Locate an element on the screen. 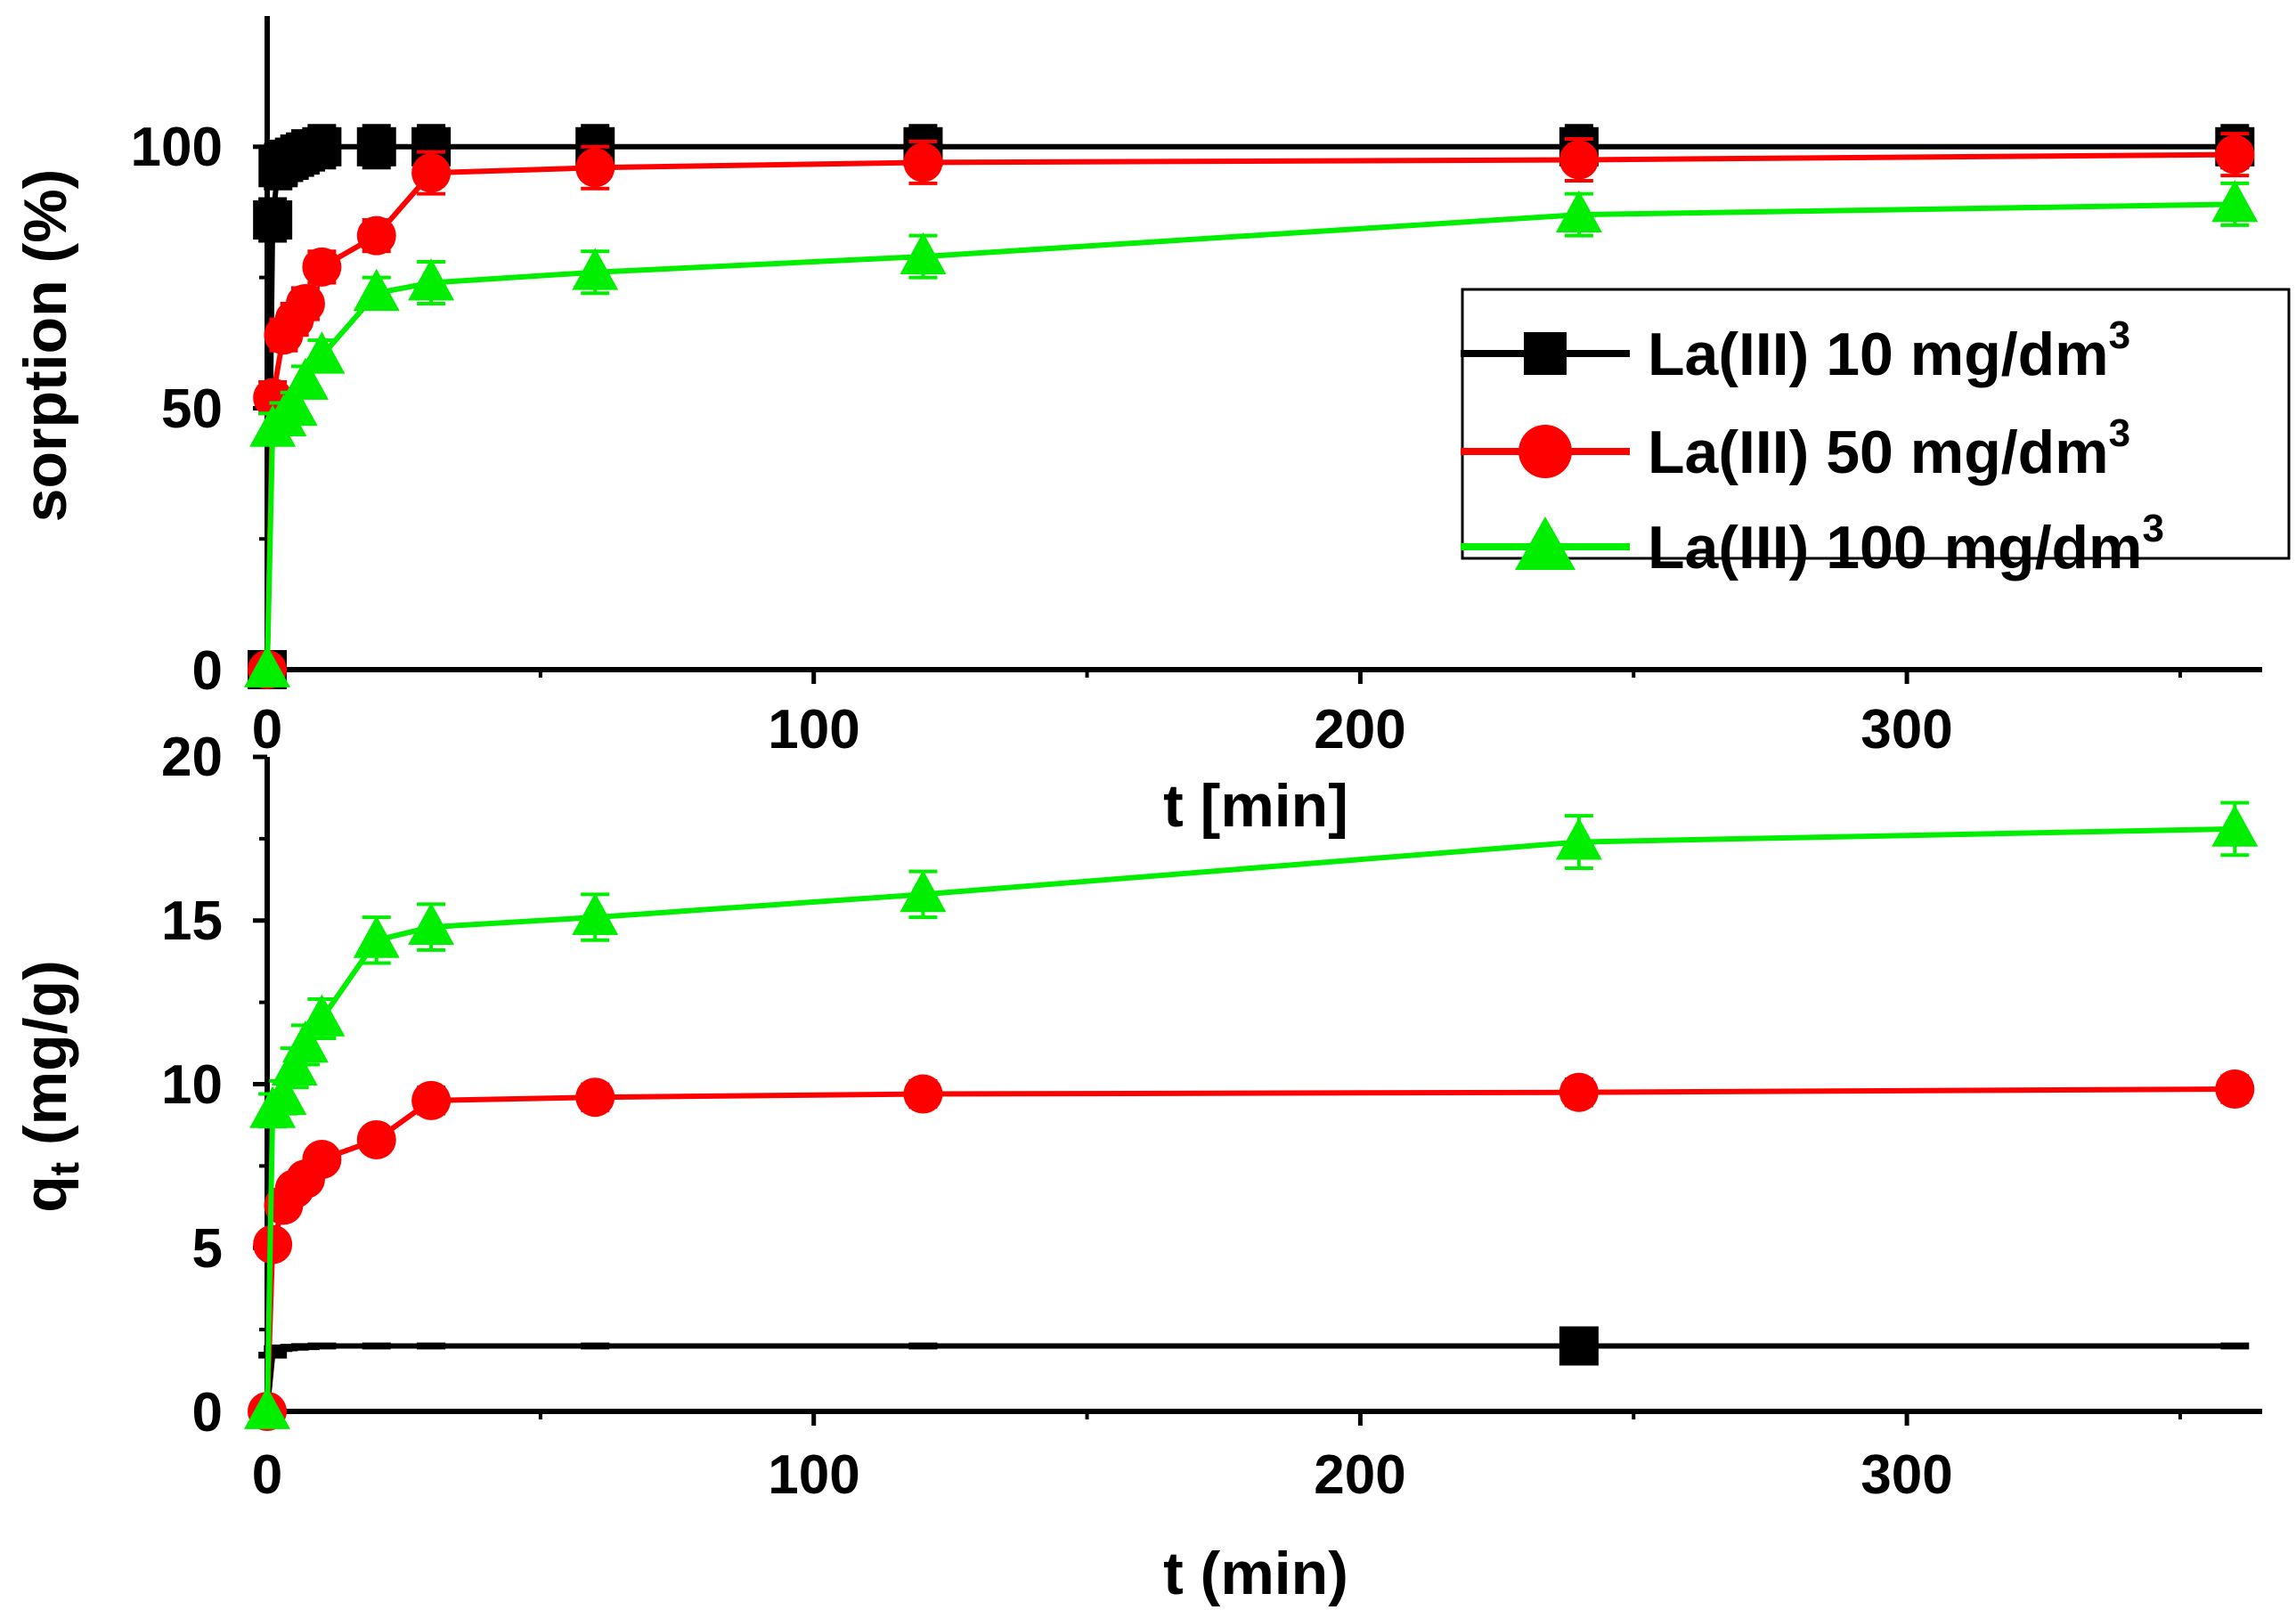  top-xtick-label: 200 is located at coordinates (1359, 729).